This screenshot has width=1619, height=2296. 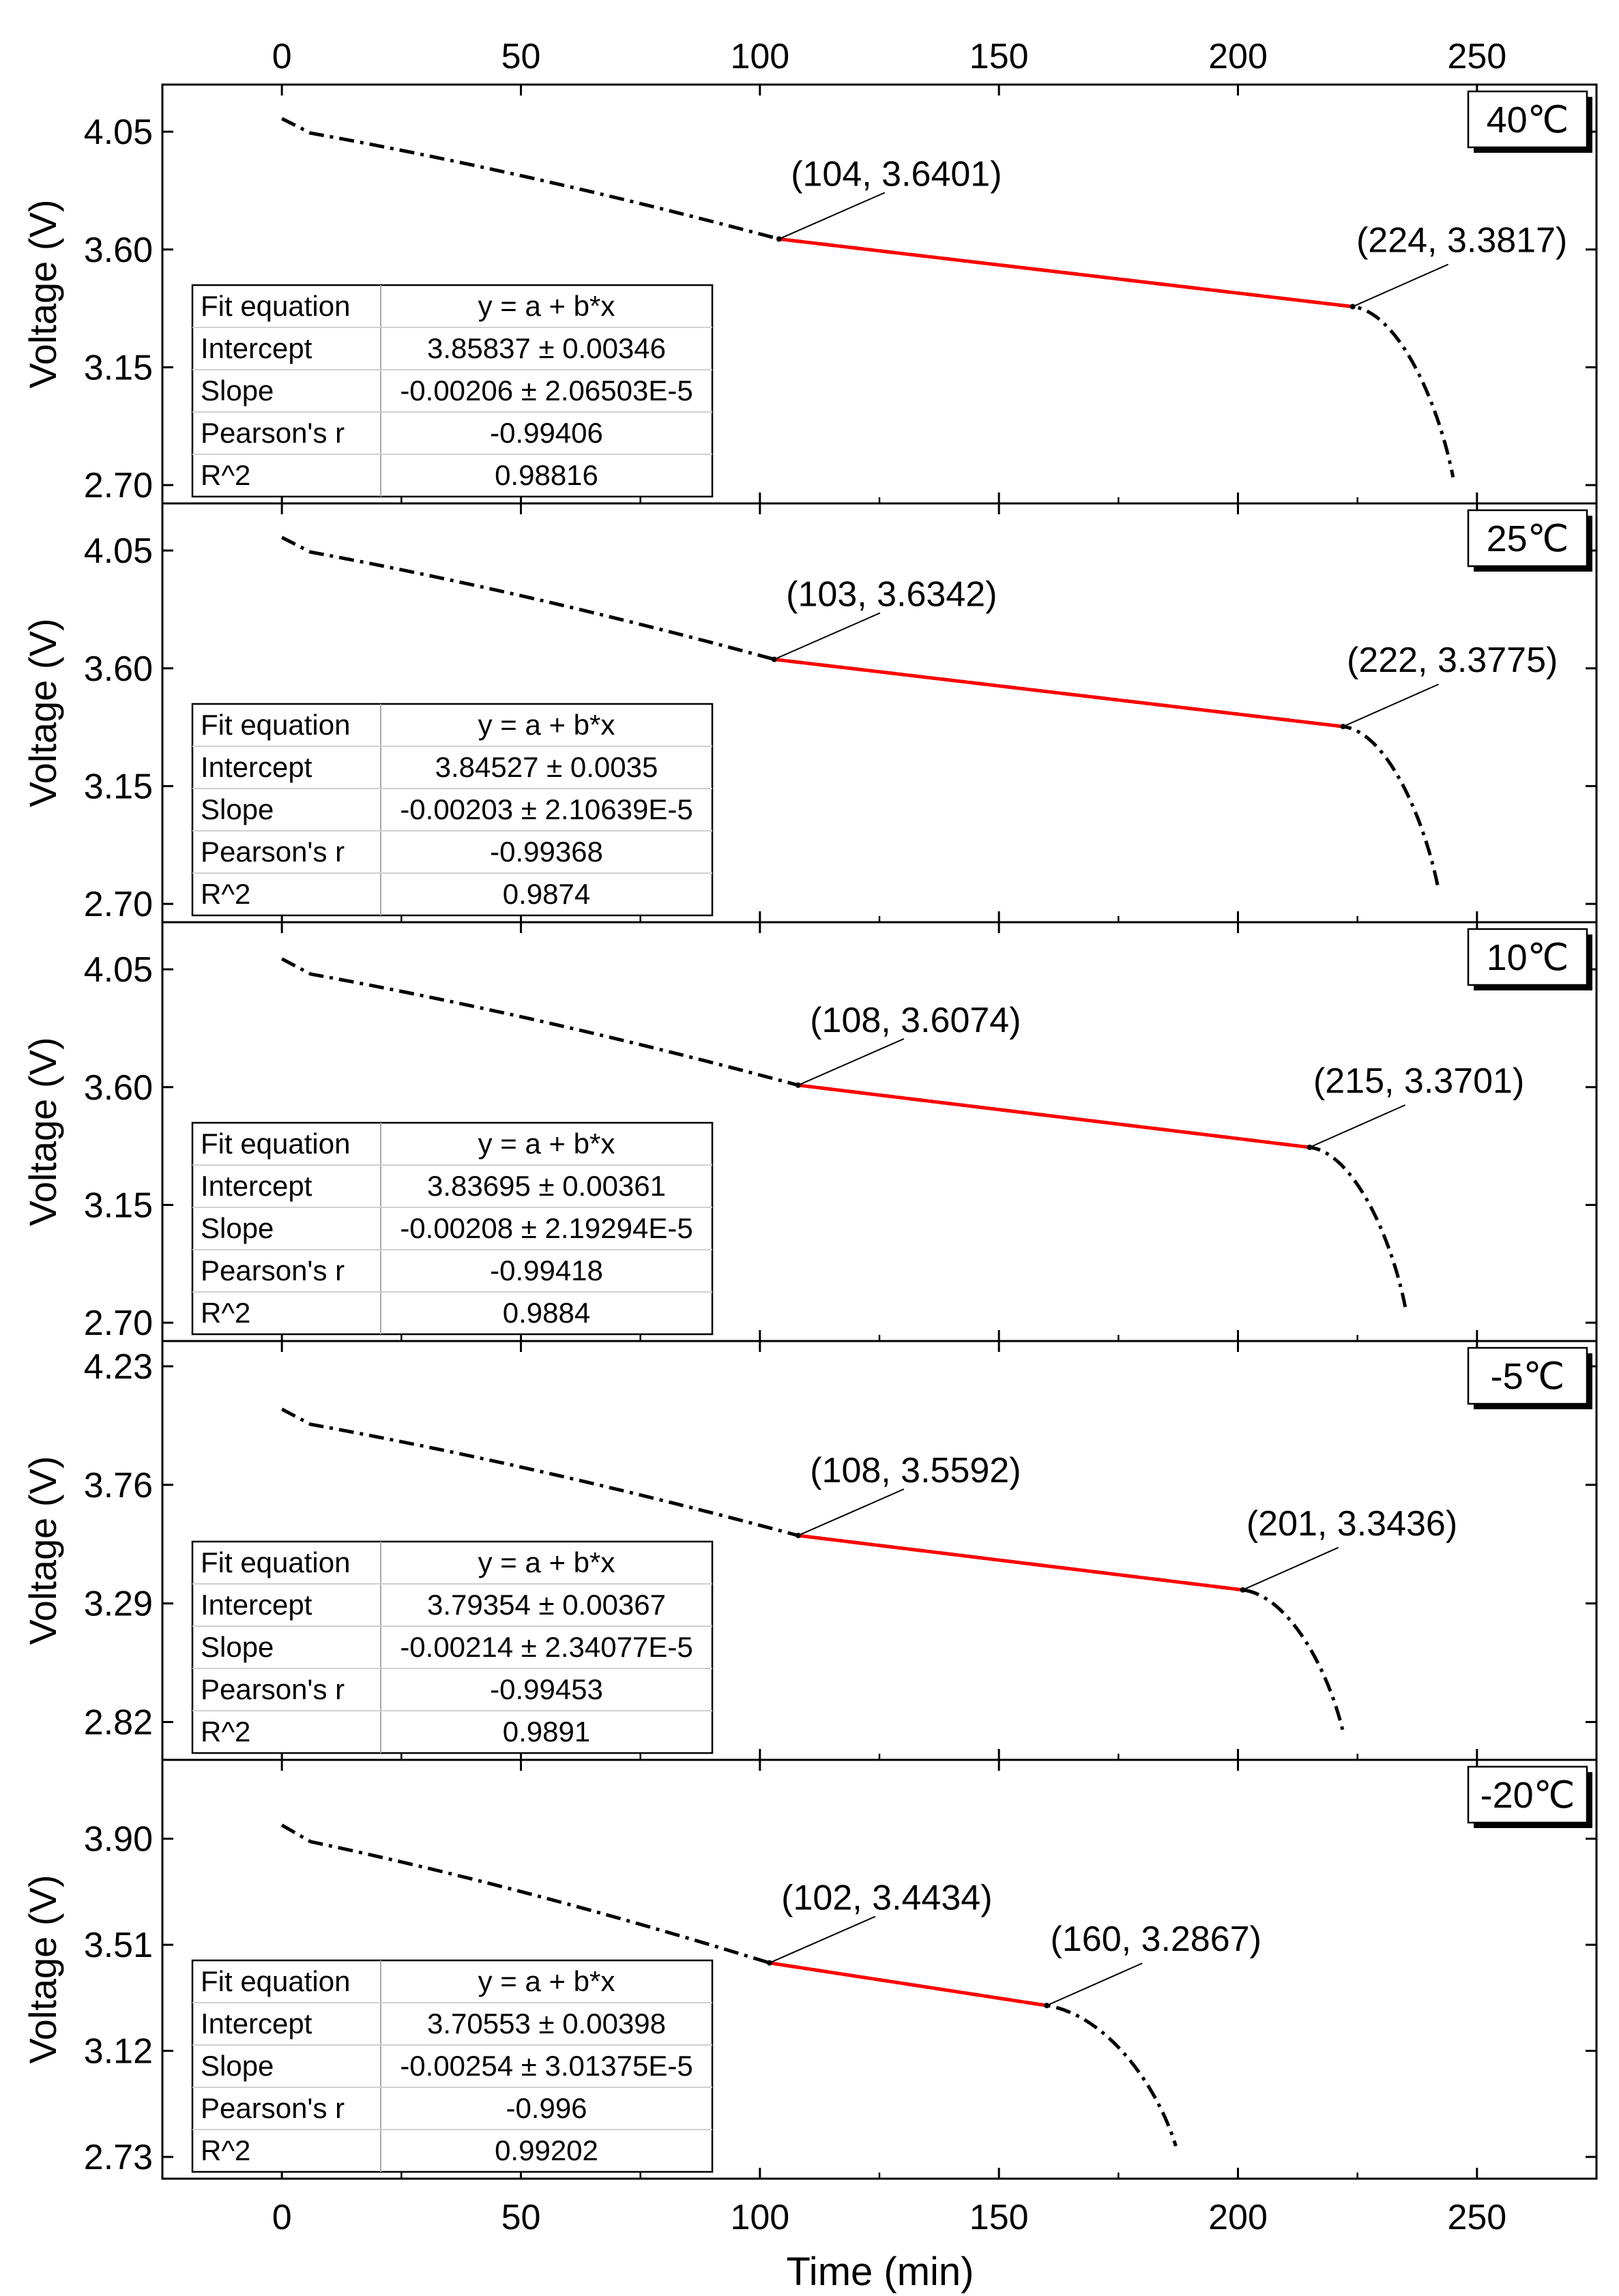 What do you see at coordinates (118, 1485) in the screenshot?
I see `y-tick-label: 3.76` at bounding box center [118, 1485].